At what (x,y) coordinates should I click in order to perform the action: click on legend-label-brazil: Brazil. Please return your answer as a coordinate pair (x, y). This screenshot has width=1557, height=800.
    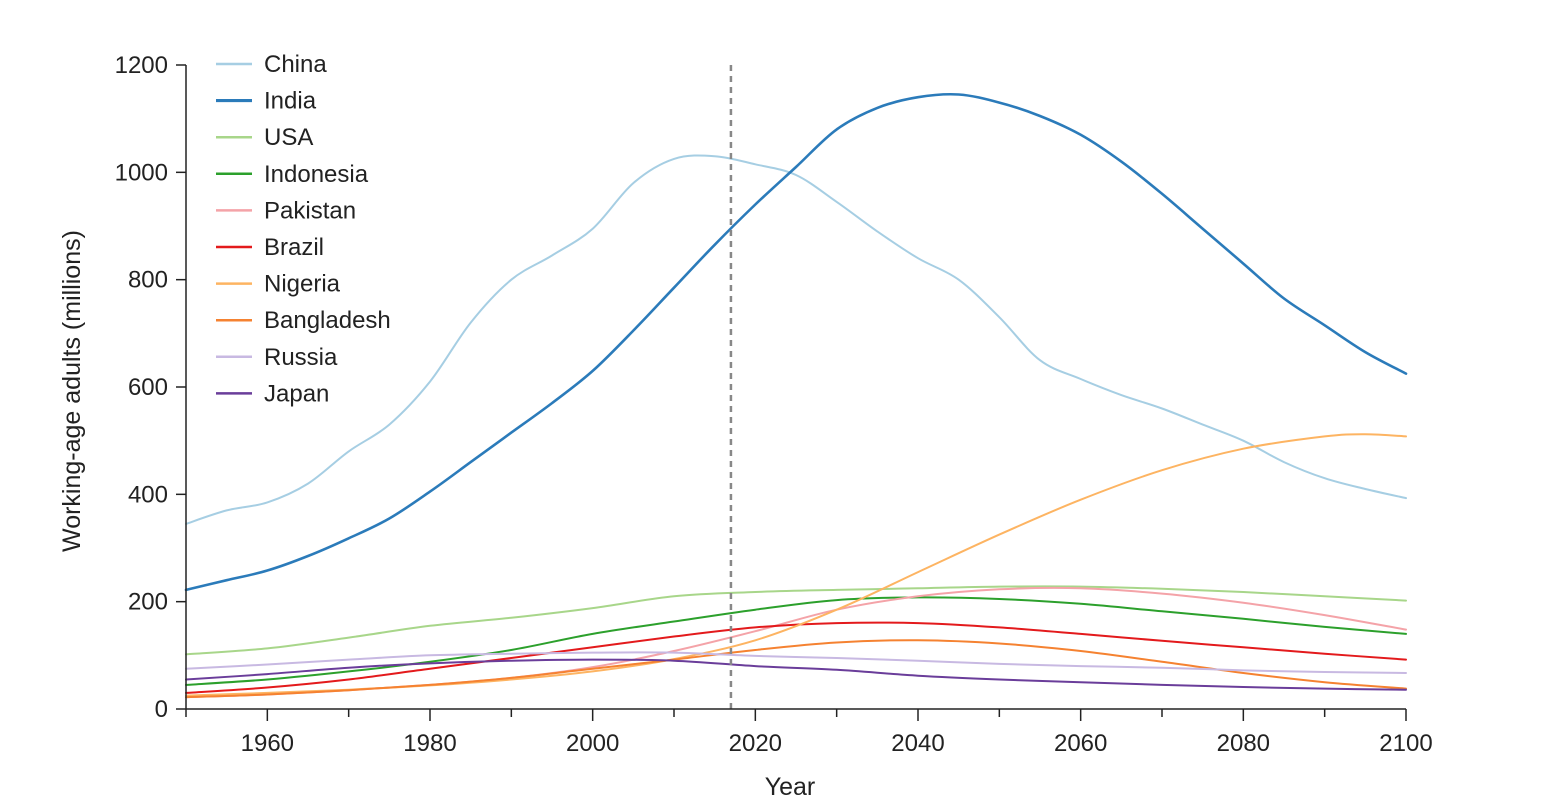
    Looking at the image, I should click on (294, 247).